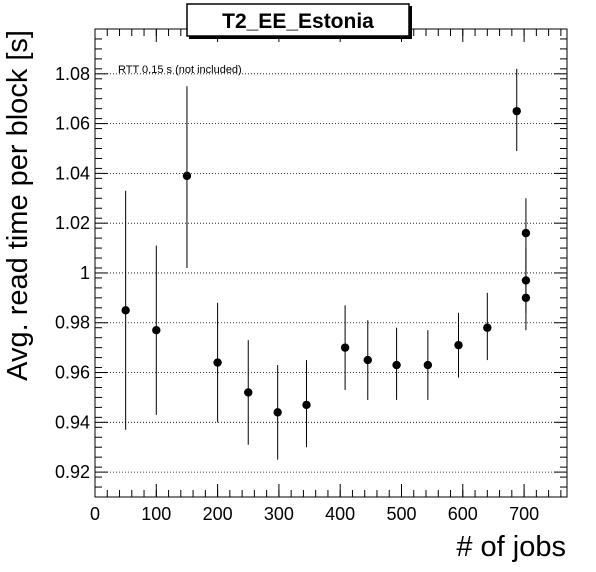 The image size is (596, 572). What do you see at coordinates (72, 273) in the screenshot?
I see `y-tick-labels: 0.92 0.94 0.96 0.98 1 1.02 1.04 1.06 1.08` at bounding box center [72, 273].